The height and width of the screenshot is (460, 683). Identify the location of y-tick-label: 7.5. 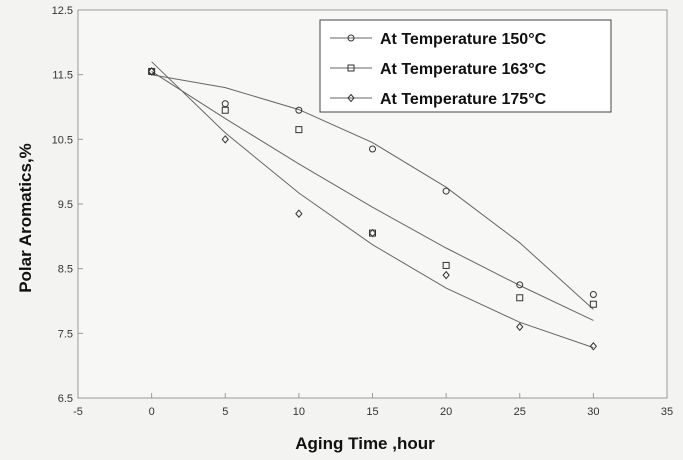
(65, 334).